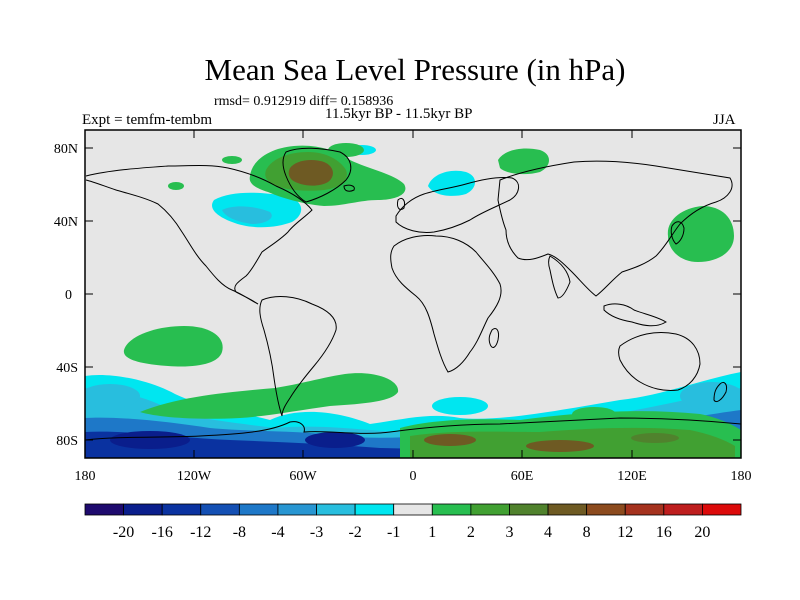  I want to click on y-tick-label: 80S, so click(67, 441).